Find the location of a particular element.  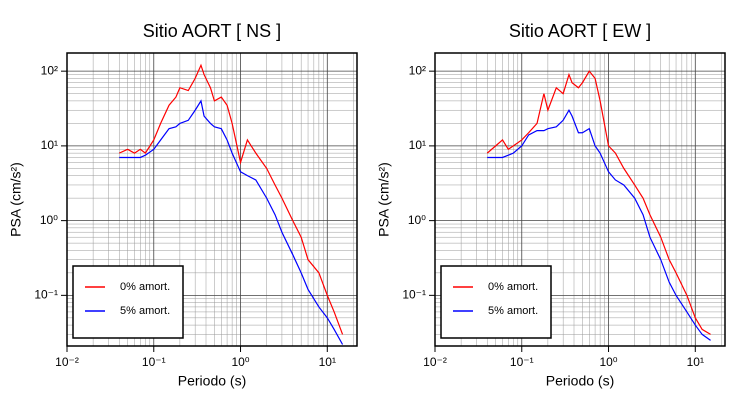

chart-title: Sitio AORT [ EW ] is located at coordinates (580, 31).